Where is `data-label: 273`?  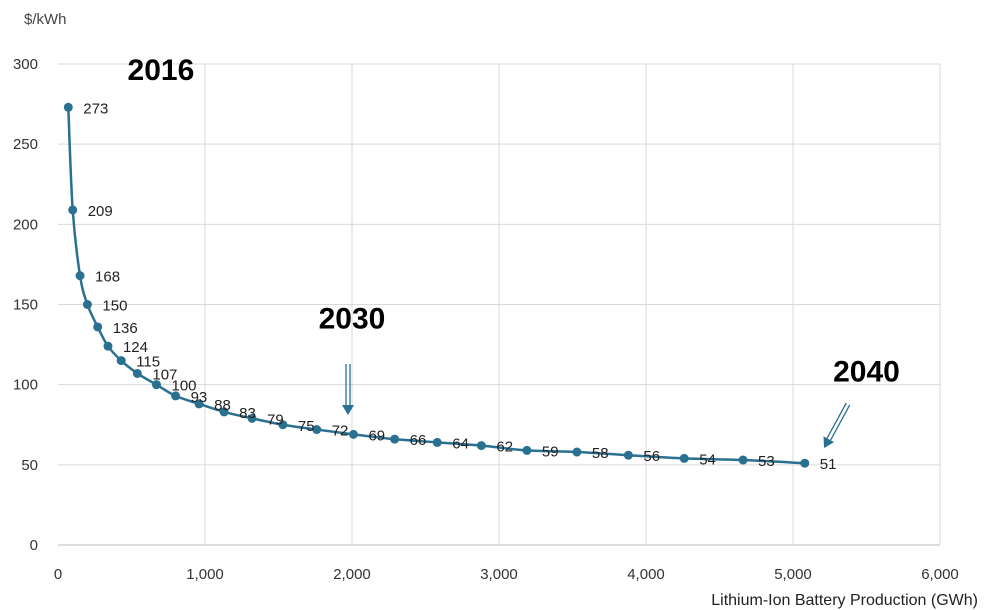
data-label: 273 is located at coordinates (95, 108).